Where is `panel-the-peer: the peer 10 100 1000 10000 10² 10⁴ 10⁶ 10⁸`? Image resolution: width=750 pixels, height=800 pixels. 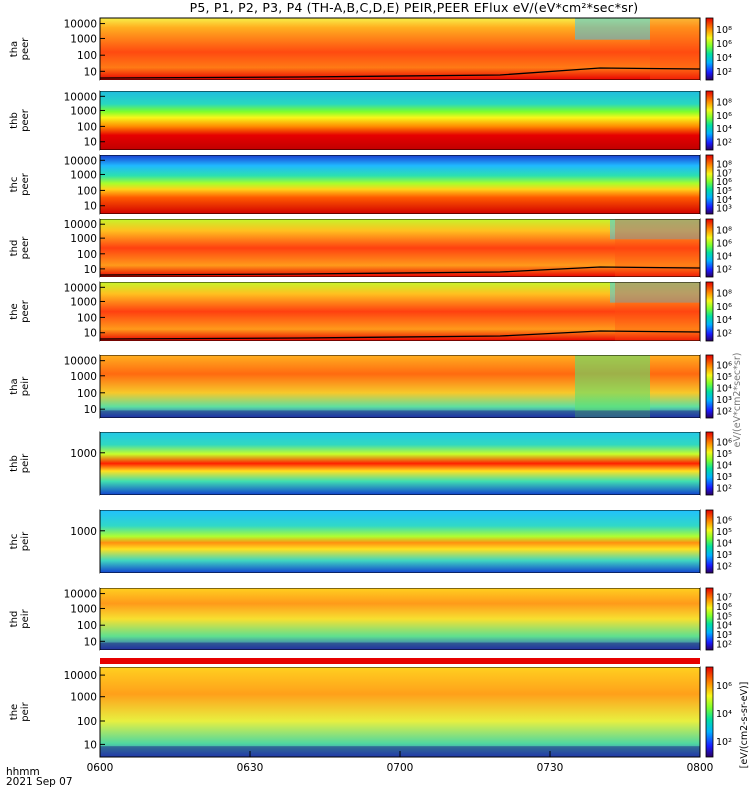
panel-the-peer: the peer 10 100 1000 10000 10² 10⁴ 10⁶ 10⁸ is located at coordinates (370, 311).